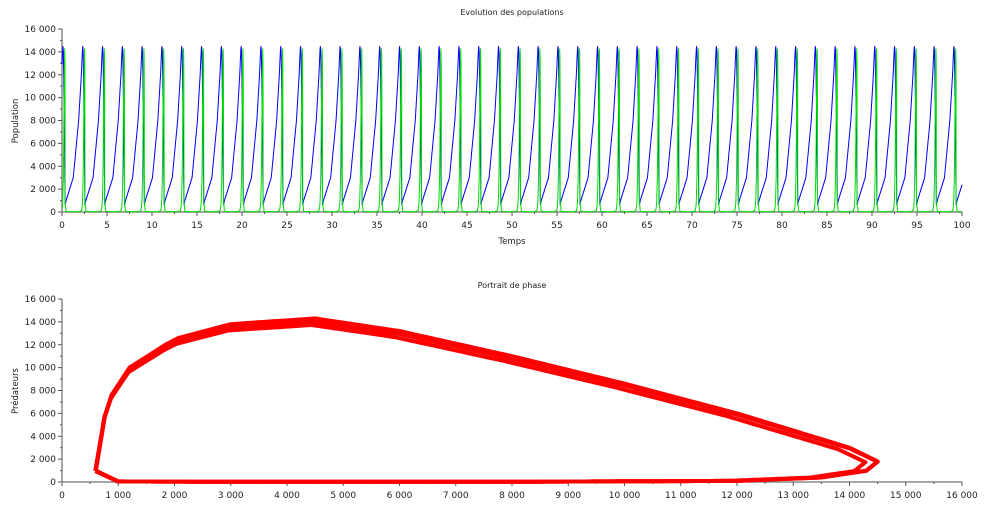 This screenshot has width=984, height=508. I want to click on x-tick-label: 65, so click(646, 226).